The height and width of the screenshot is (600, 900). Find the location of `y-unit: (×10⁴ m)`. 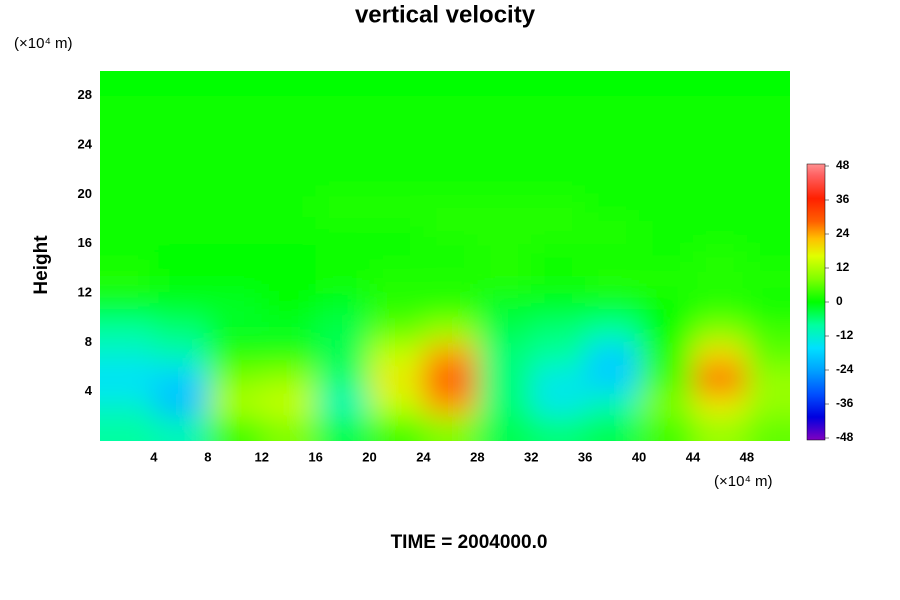

y-unit: (×10⁴ m) is located at coordinates (43, 43).